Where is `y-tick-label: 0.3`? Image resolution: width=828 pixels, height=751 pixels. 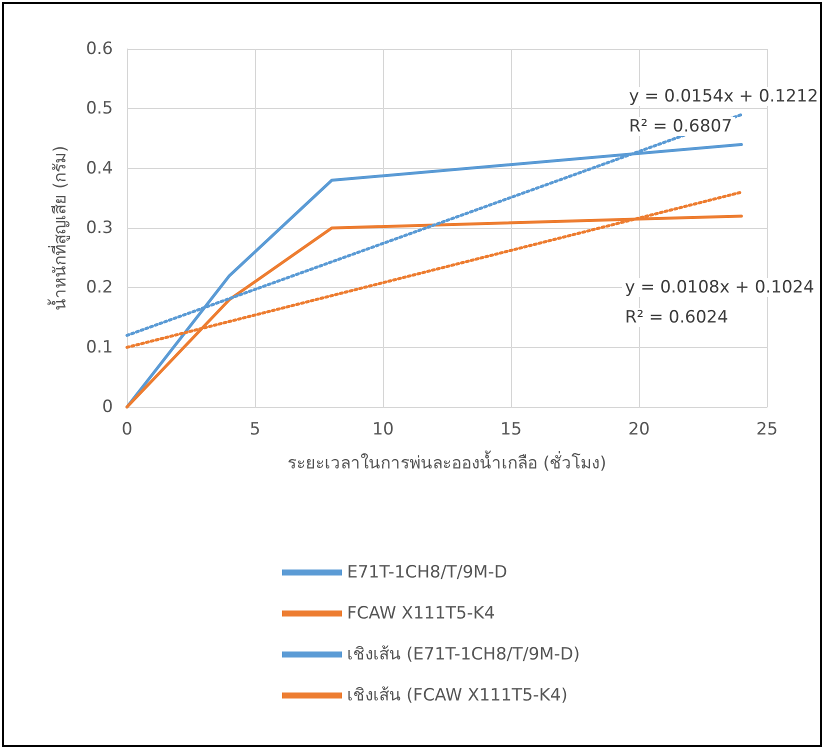
y-tick-label: 0.3 is located at coordinates (99, 228).